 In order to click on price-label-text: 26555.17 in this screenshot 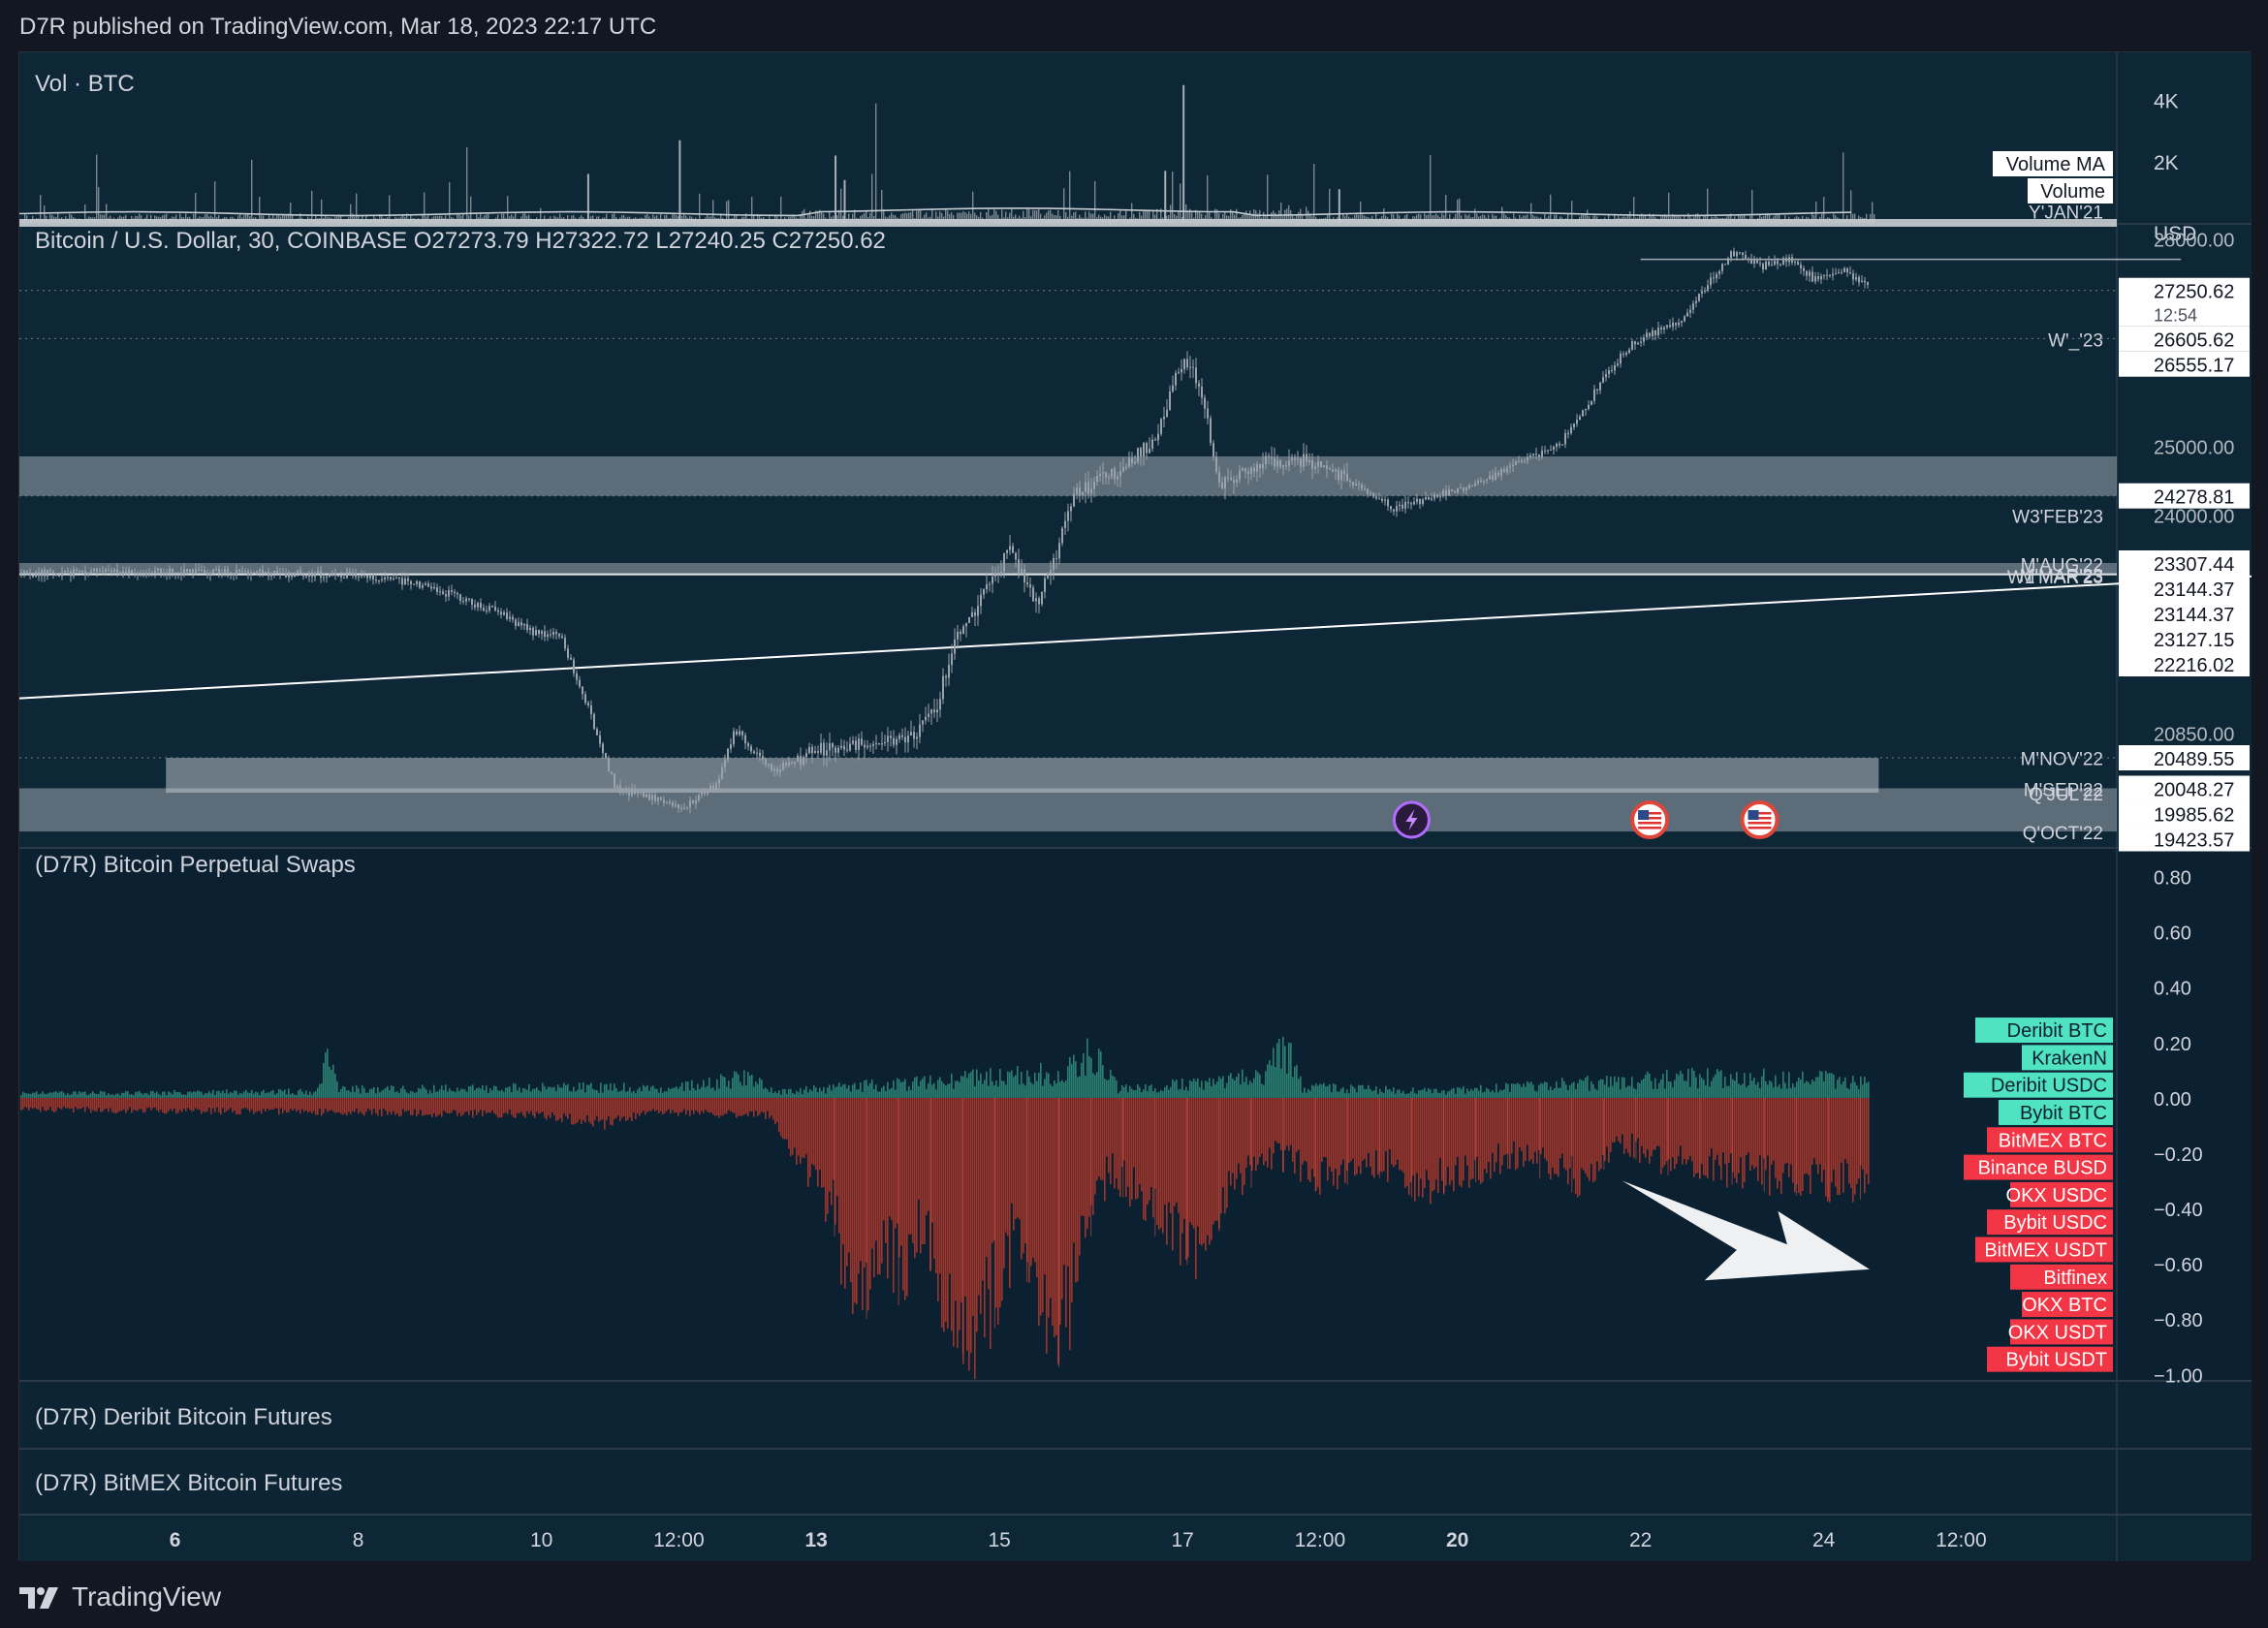, I will do `click(2194, 366)`.